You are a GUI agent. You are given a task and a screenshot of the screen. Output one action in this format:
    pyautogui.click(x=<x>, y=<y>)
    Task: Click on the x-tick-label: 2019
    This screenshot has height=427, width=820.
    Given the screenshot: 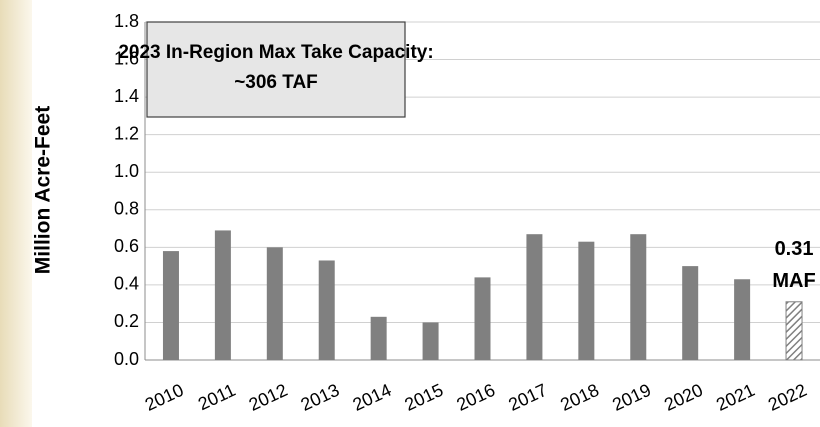 What is the action you would take?
    pyautogui.click(x=631, y=397)
    